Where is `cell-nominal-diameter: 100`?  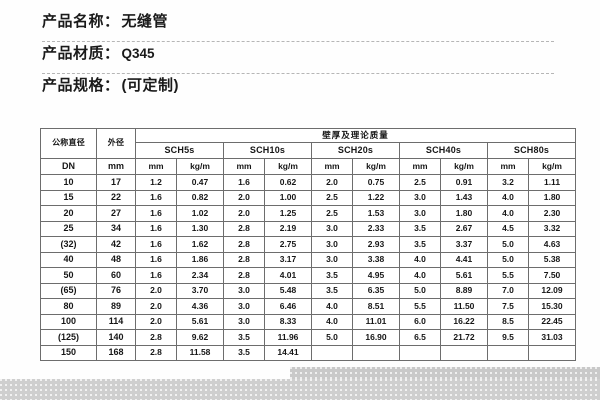
cell-nominal-diameter: 100 is located at coordinates (68, 321).